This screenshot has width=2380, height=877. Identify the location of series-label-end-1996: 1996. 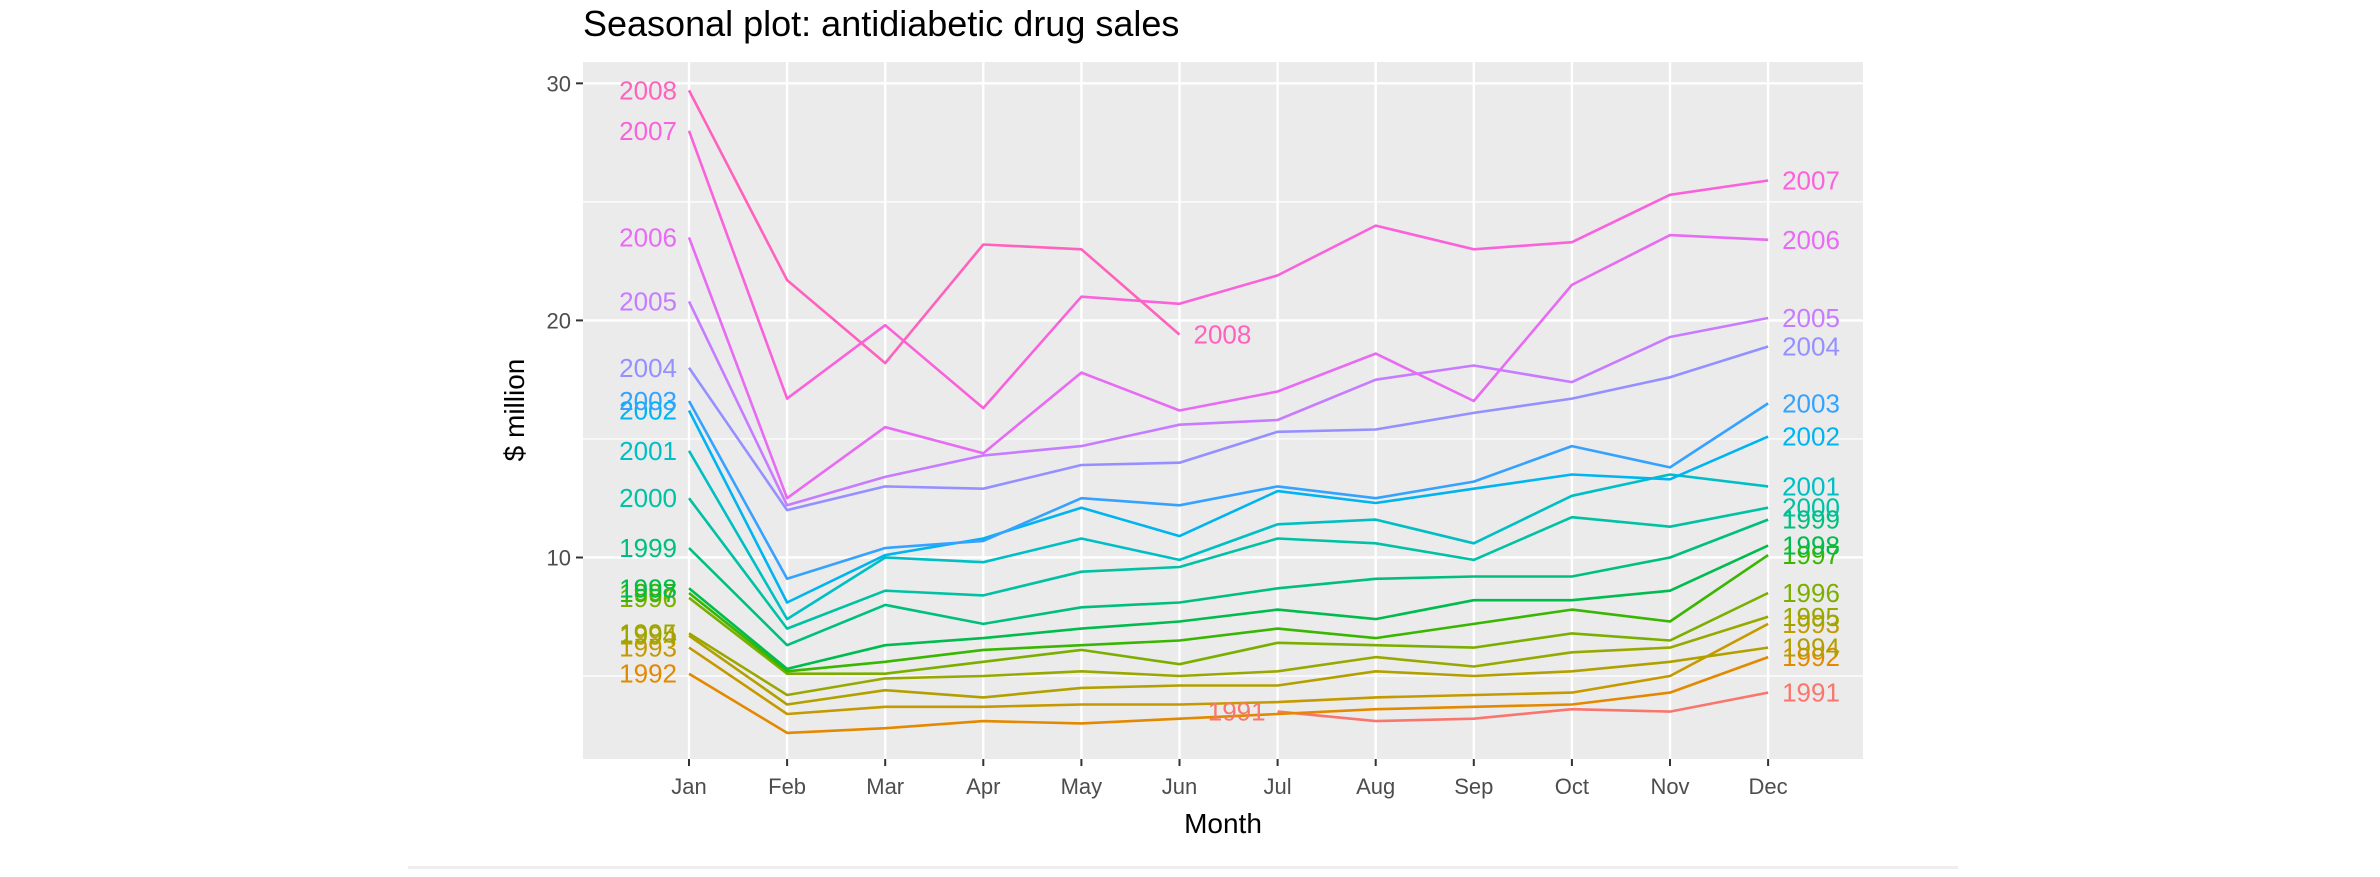
(1811, 593).